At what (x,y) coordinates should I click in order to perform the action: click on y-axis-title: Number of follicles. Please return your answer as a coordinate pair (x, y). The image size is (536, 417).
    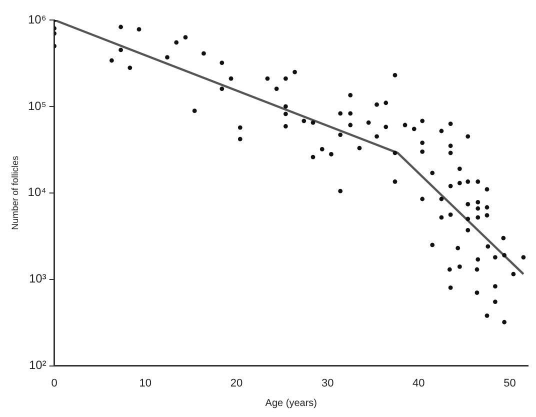
    Looking at the image, I should click on (15, 192).